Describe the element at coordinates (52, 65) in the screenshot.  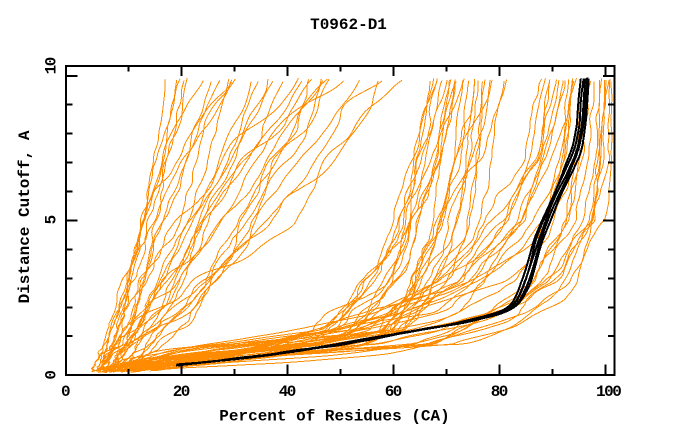
I see `svg-text: 10` at that location.